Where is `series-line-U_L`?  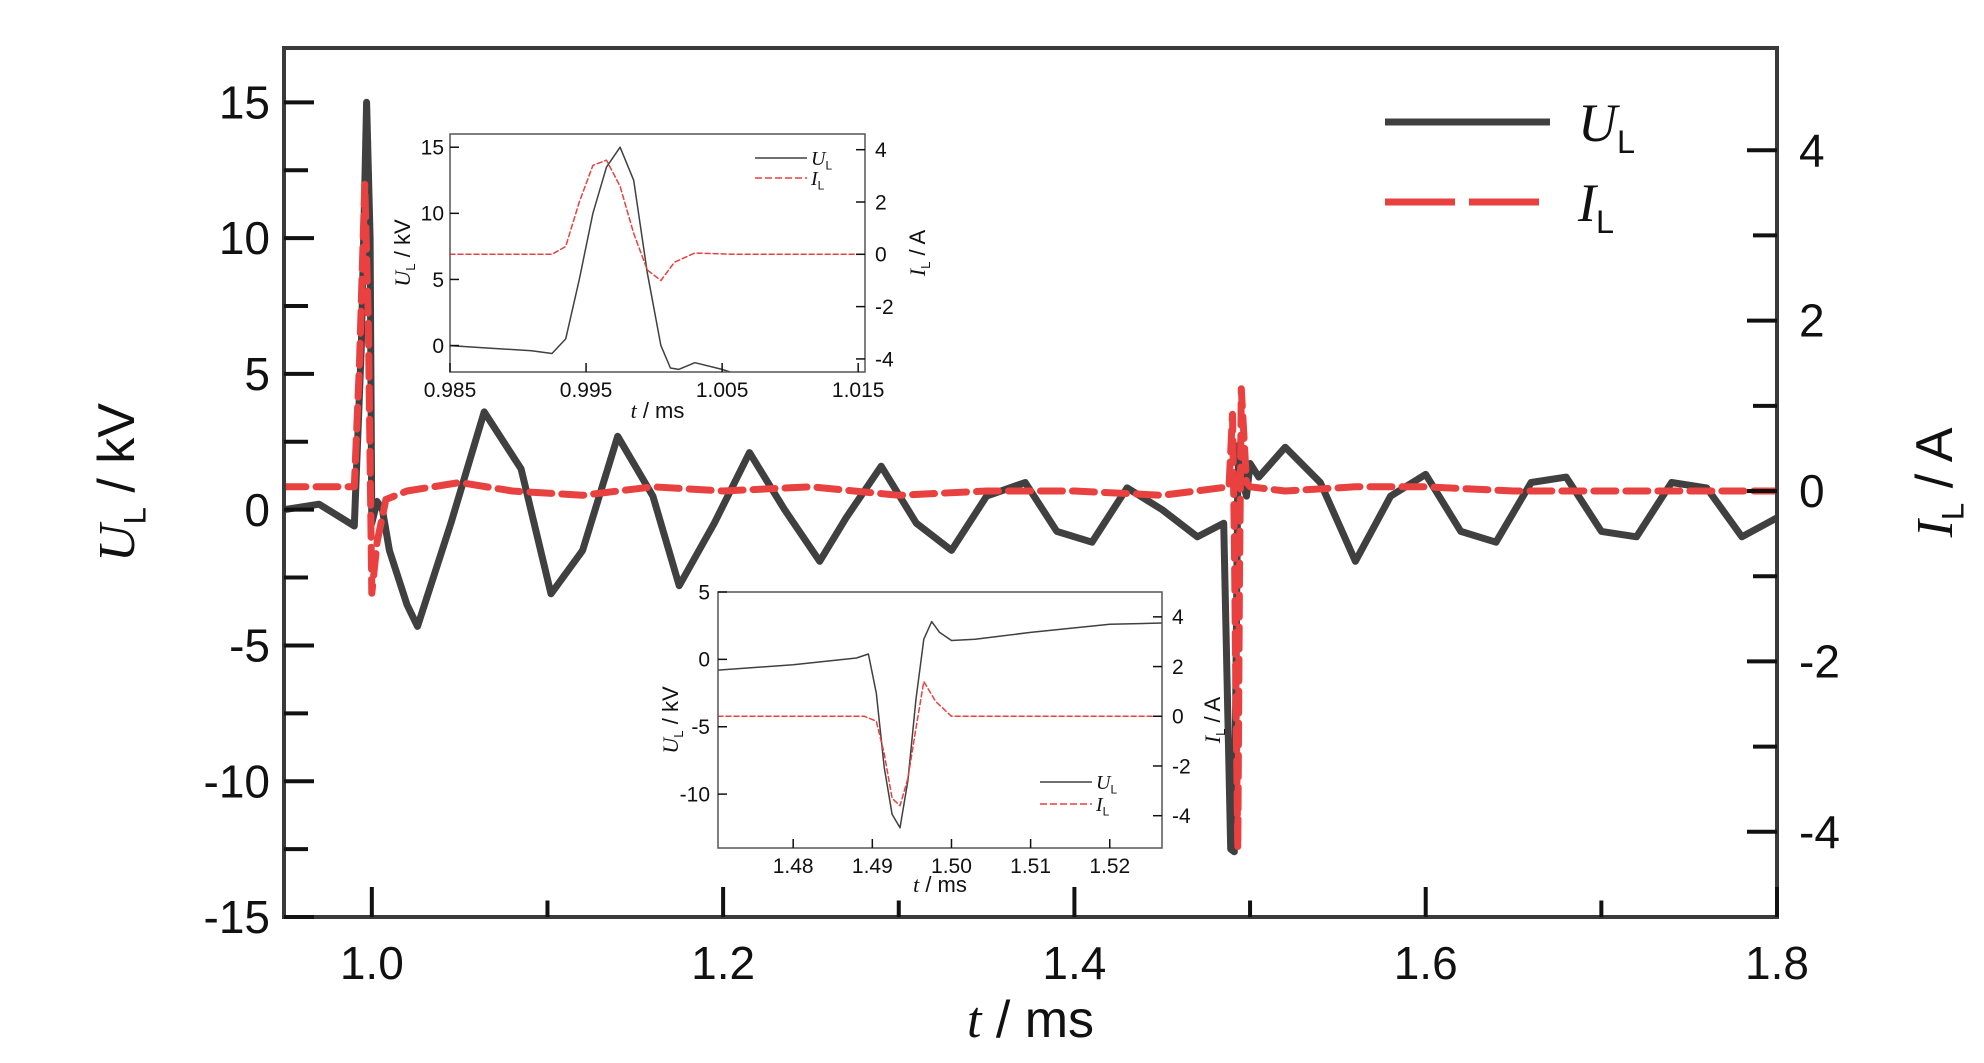 series-line-U_L is located at coordinates (940, 724).